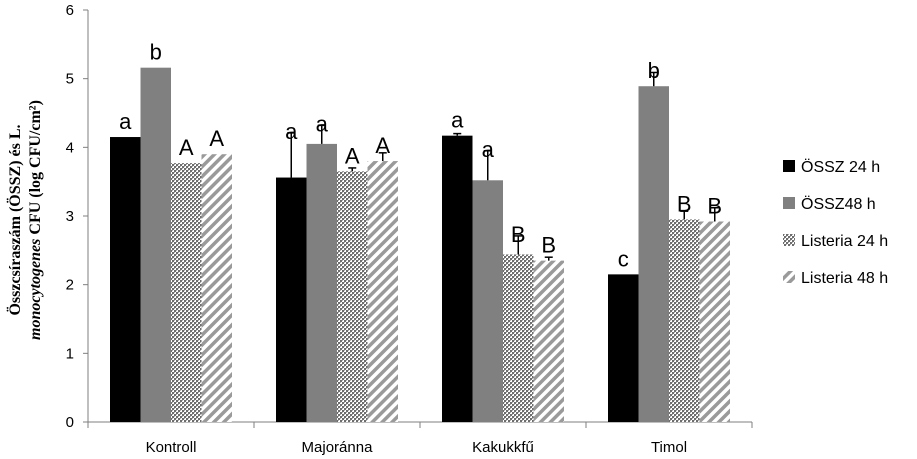 Image resolution: width=917 pixels, height=459 pixels. Describe the element at coordinates (838, 204) in the screenshot. I see `legend-label: ÖSSZ48 h` at that location.